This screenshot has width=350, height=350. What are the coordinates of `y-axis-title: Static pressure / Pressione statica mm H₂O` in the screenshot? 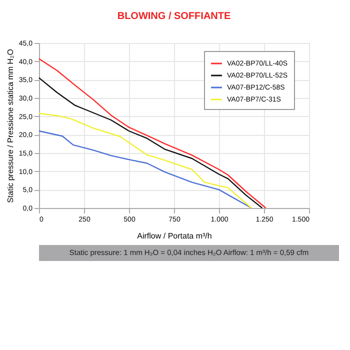 It's located at (10, 126).